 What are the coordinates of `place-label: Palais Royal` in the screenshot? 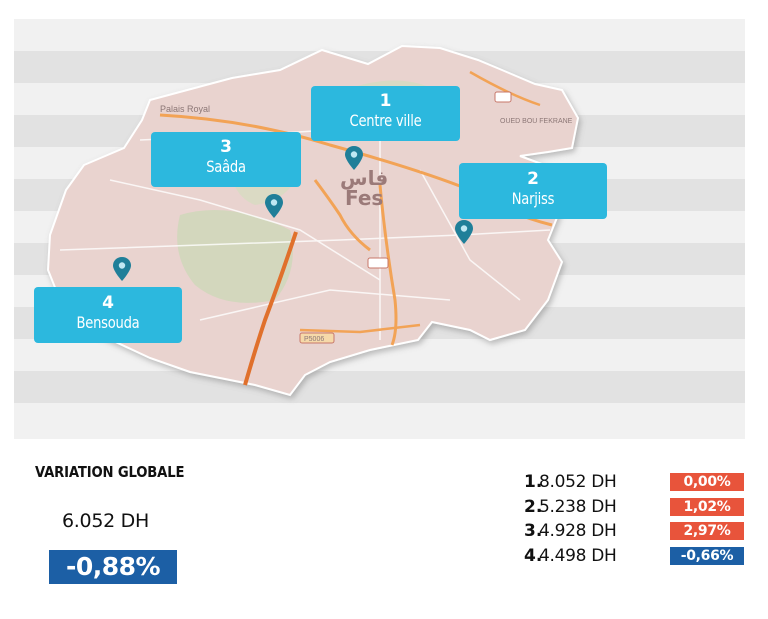 It's located at (185, 109).